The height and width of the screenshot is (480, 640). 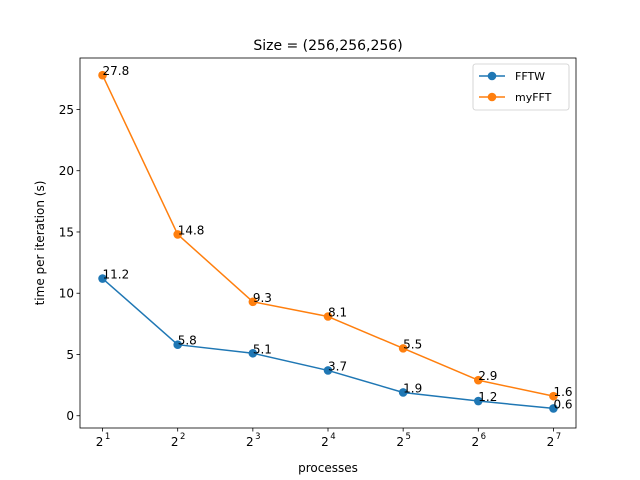 I want to click on x-tick-label-6: 2, so click(x=551, y=442).